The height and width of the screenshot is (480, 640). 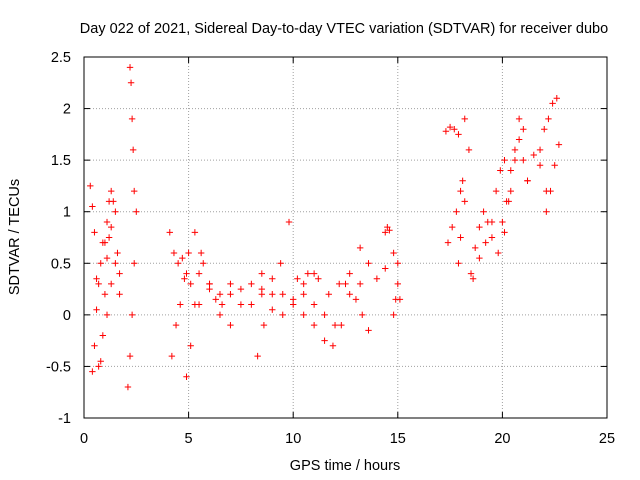 I want to click on x-tick-label: 20, so click(x=502, y=439).